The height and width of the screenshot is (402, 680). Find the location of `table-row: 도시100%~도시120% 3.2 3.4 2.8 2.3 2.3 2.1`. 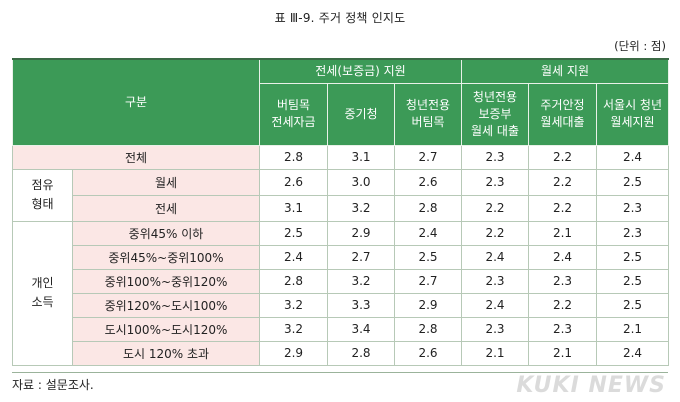

table-row: 도시100%~도시120% 3.2 3.4 2.8 2.3 2.3 2.1 is located at coordinates (341, 329).